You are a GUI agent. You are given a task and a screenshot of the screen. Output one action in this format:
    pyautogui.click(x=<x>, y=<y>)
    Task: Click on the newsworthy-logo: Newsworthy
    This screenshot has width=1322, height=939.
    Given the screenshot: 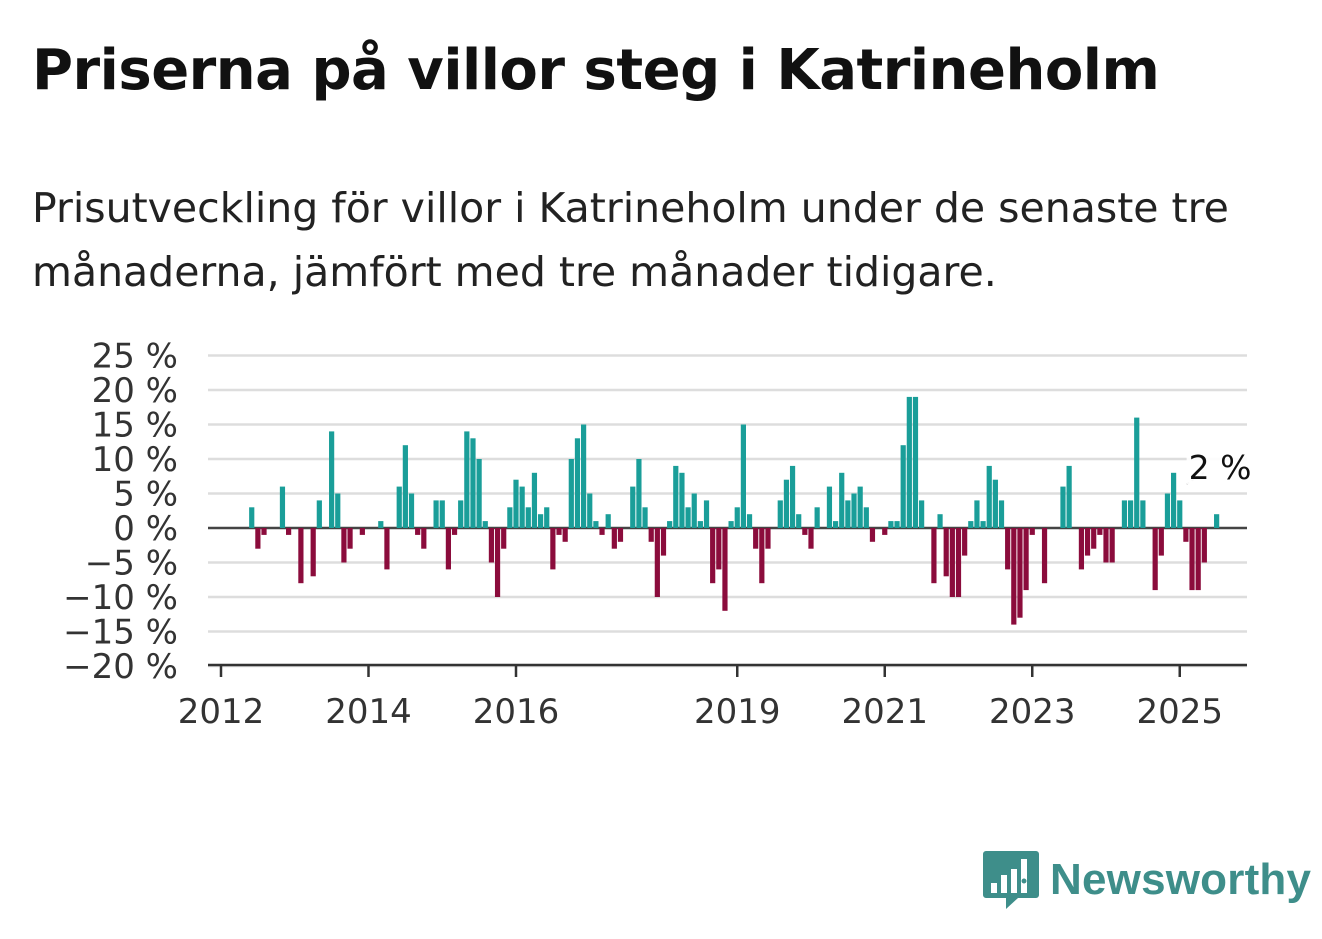 What is the action you would take?
    pyautogui.click(x=1146, y=880)
    